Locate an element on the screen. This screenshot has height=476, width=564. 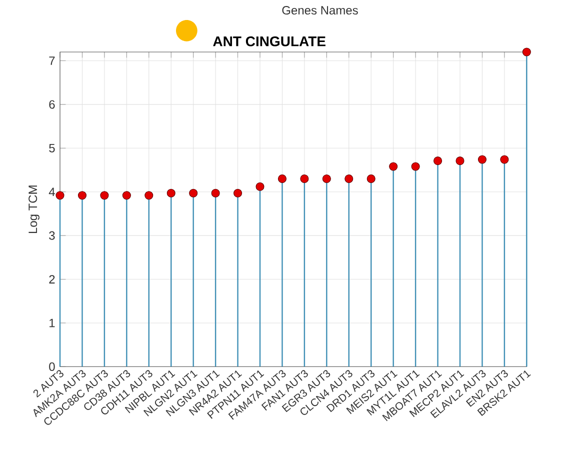
y-tick-label: 4 is located at coordinates (51, 192).